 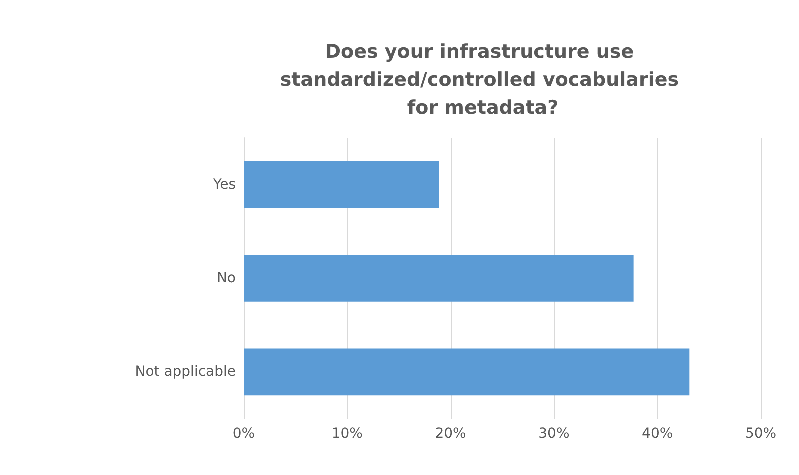 I want to click on x-tick-label: 20%, so click(x=450, y=434).